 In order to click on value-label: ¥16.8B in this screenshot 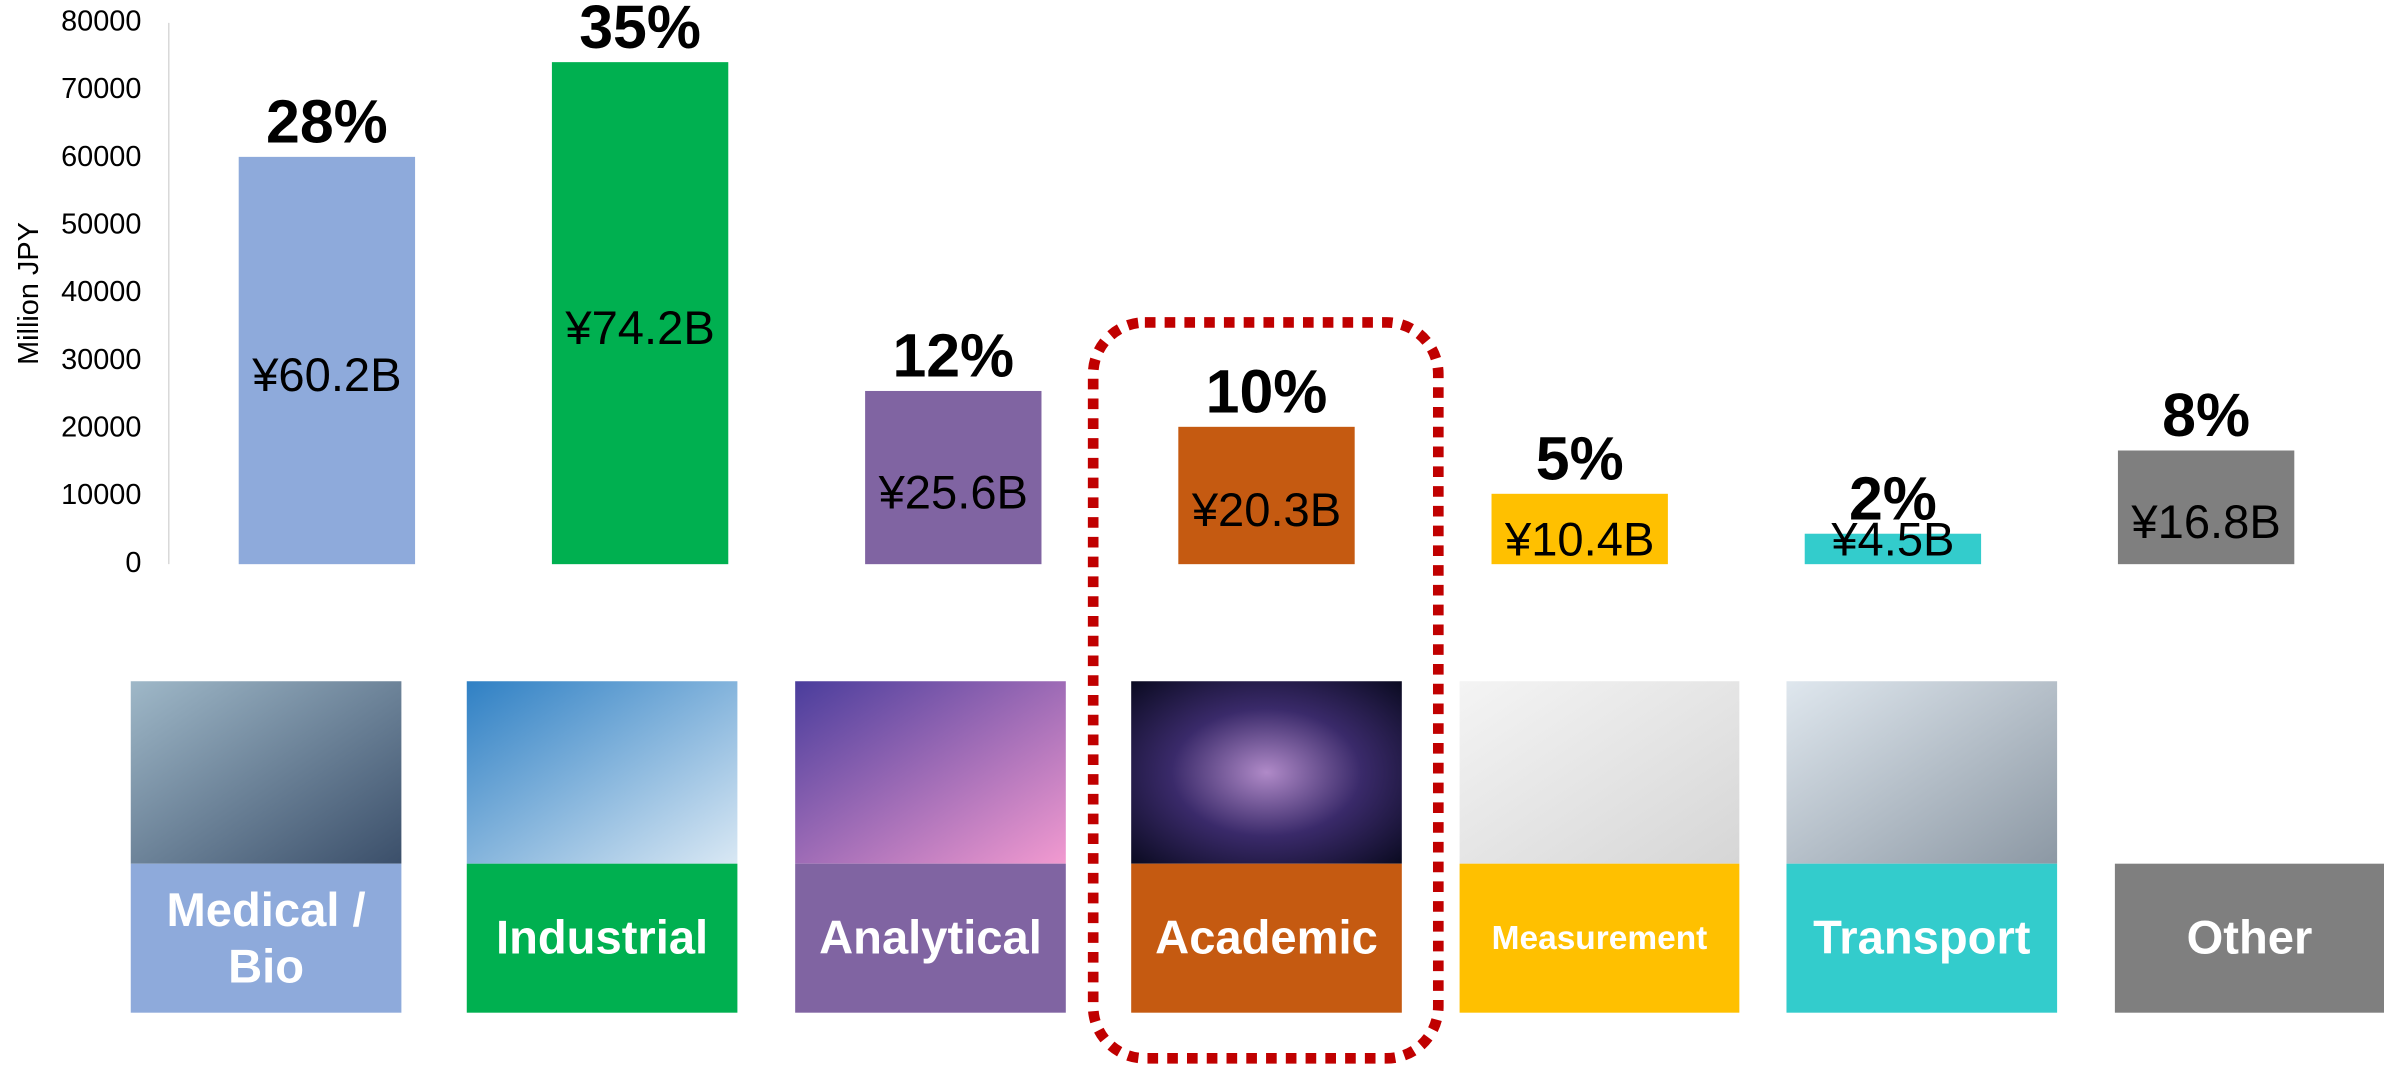, I will do `click(2205, 521)`.